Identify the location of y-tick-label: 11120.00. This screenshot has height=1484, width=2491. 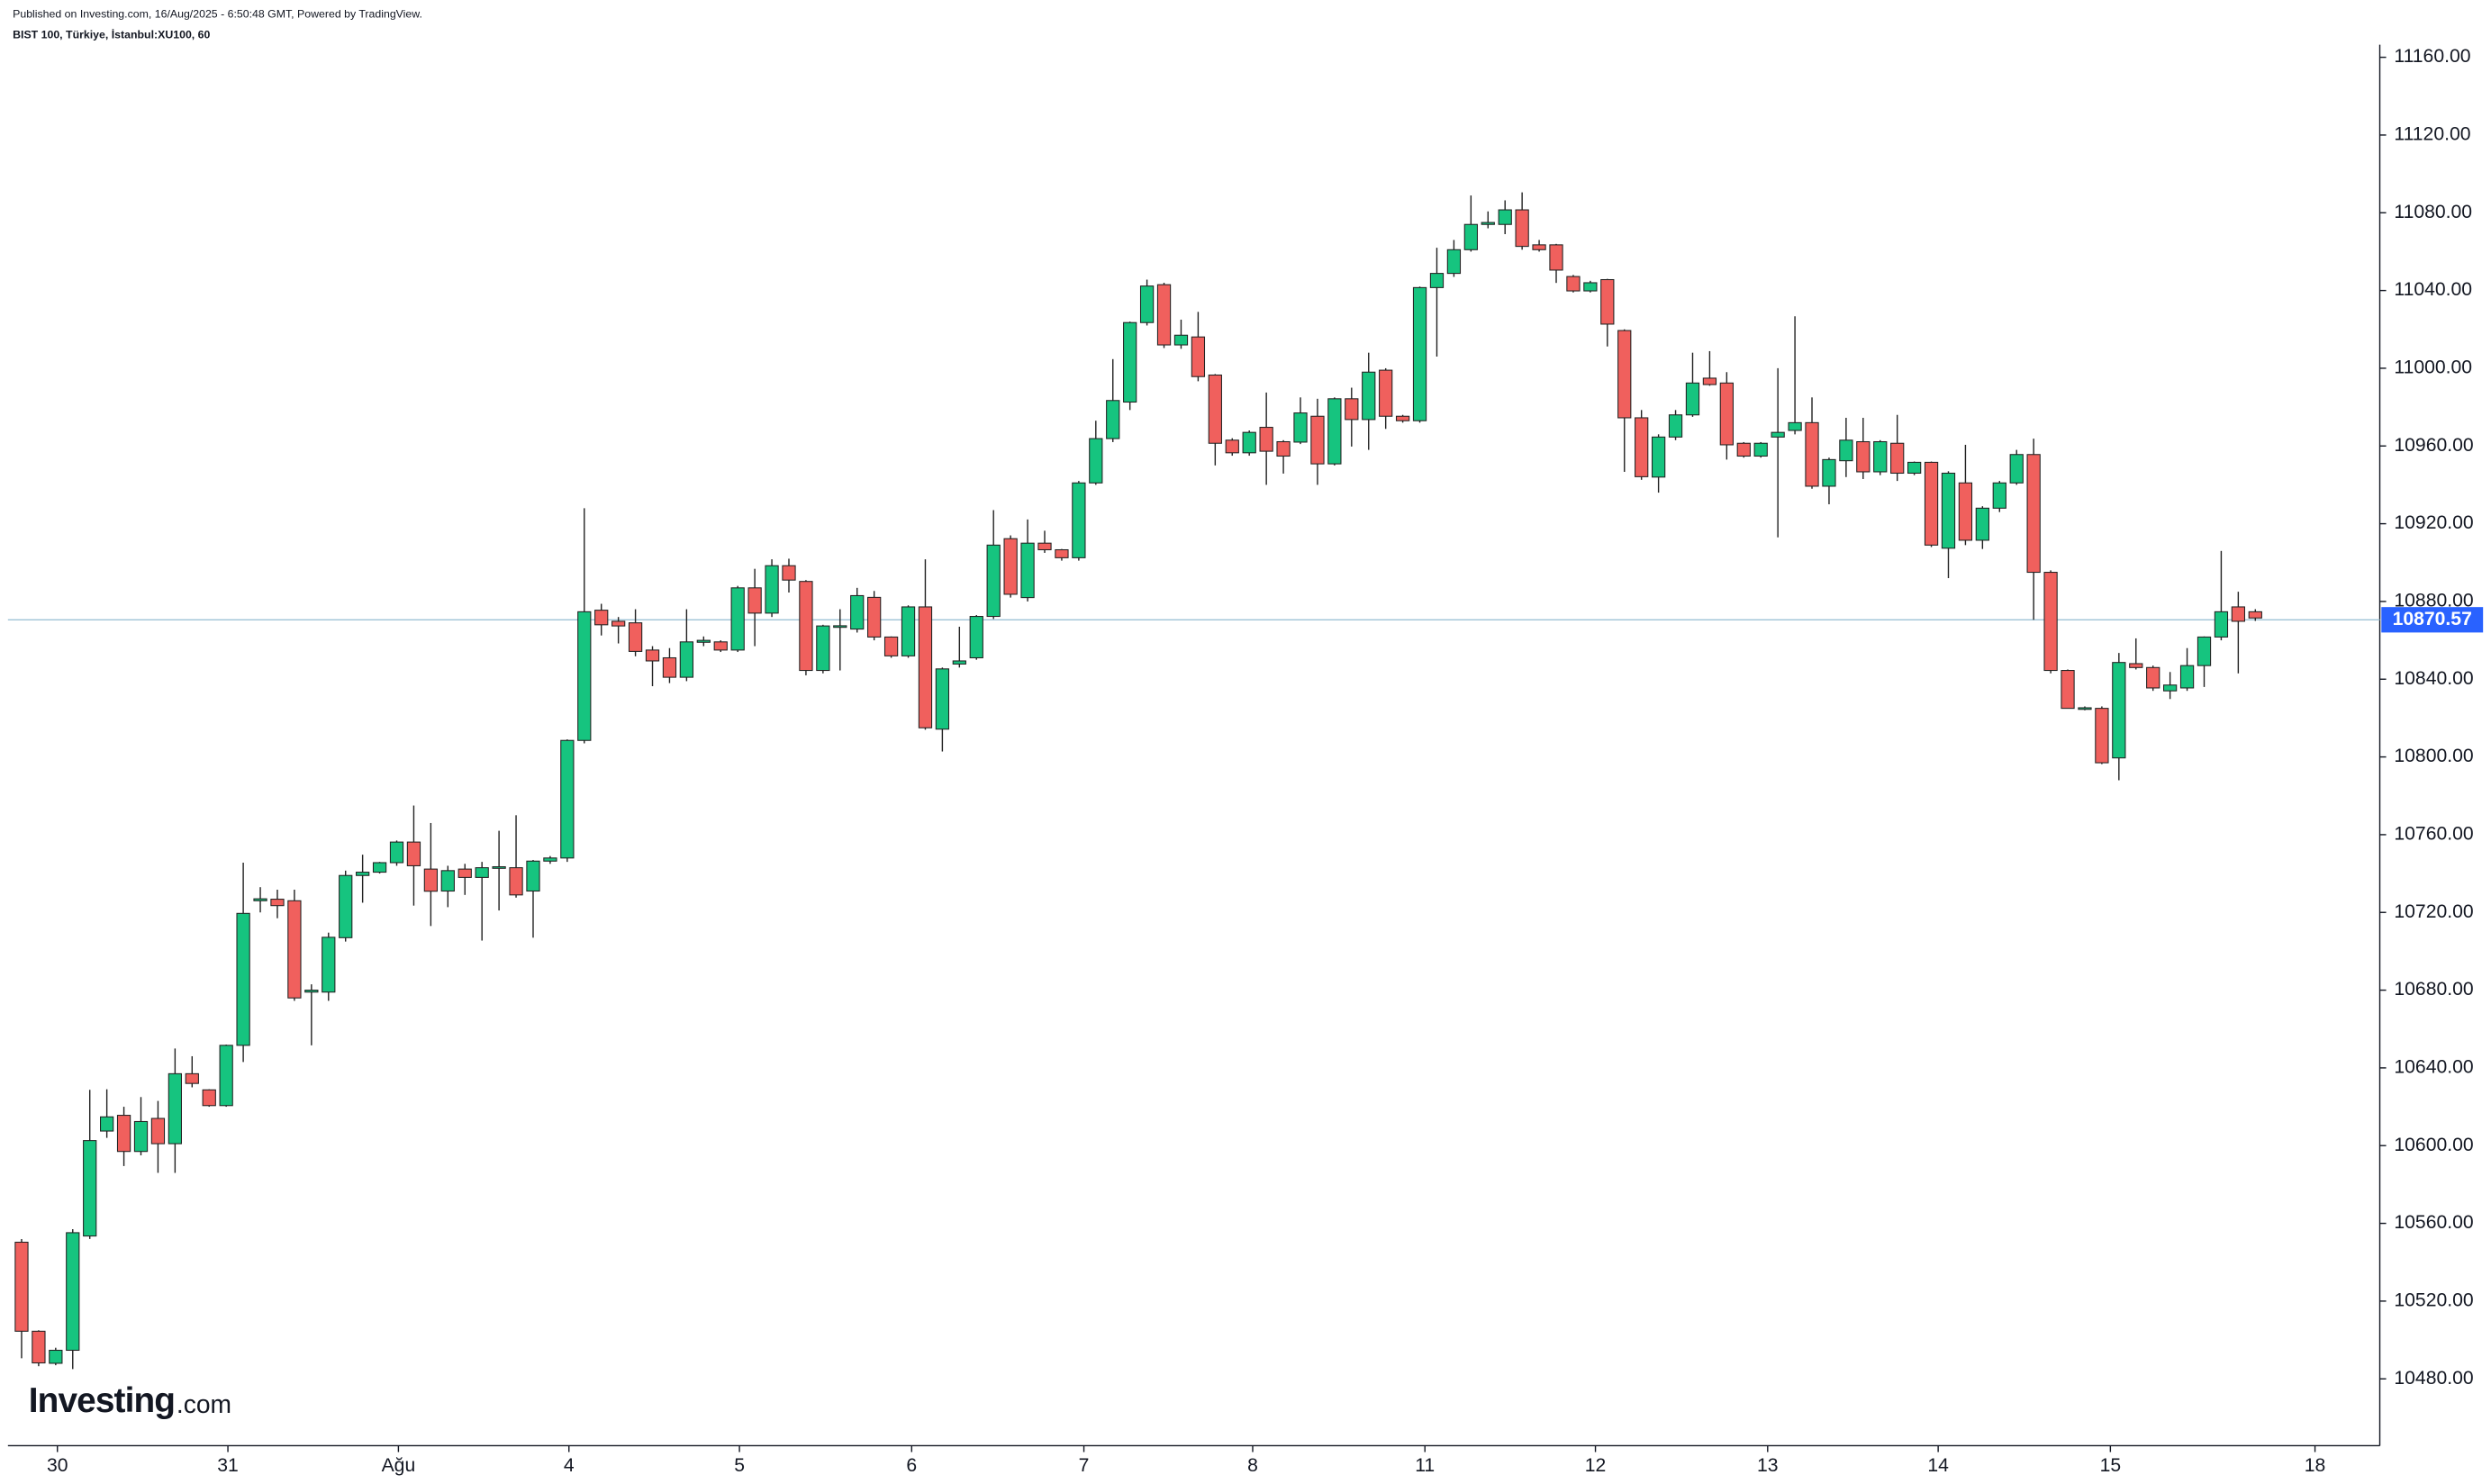
(2432, 134).